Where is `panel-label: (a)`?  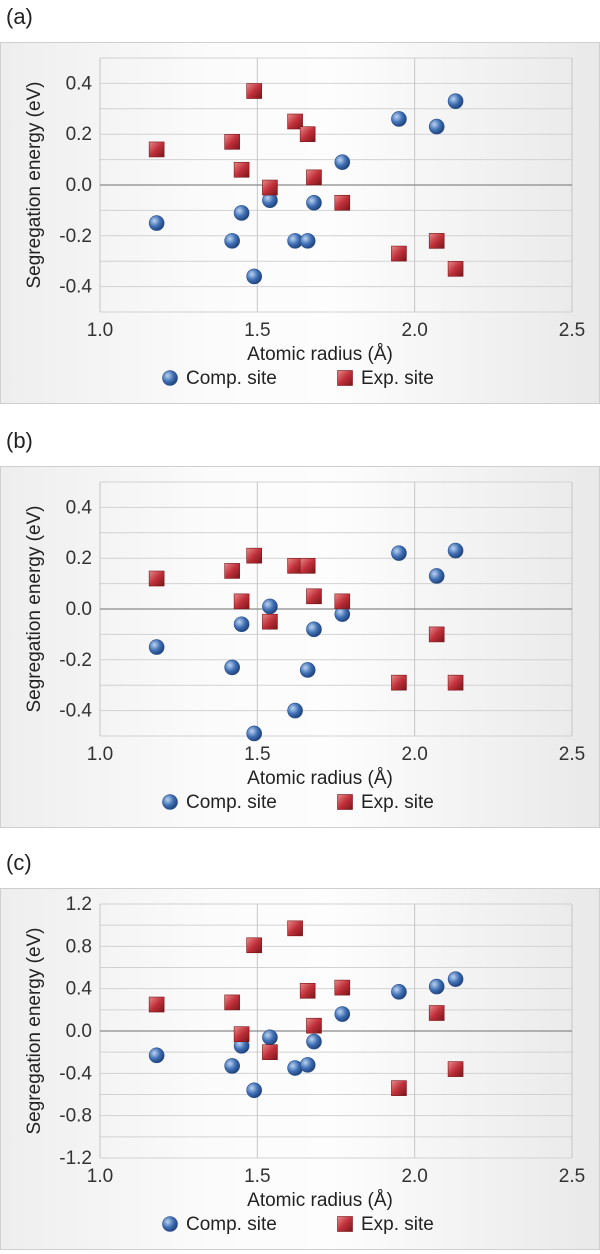
panel-label: (a) is located at coordinates (19, 16).